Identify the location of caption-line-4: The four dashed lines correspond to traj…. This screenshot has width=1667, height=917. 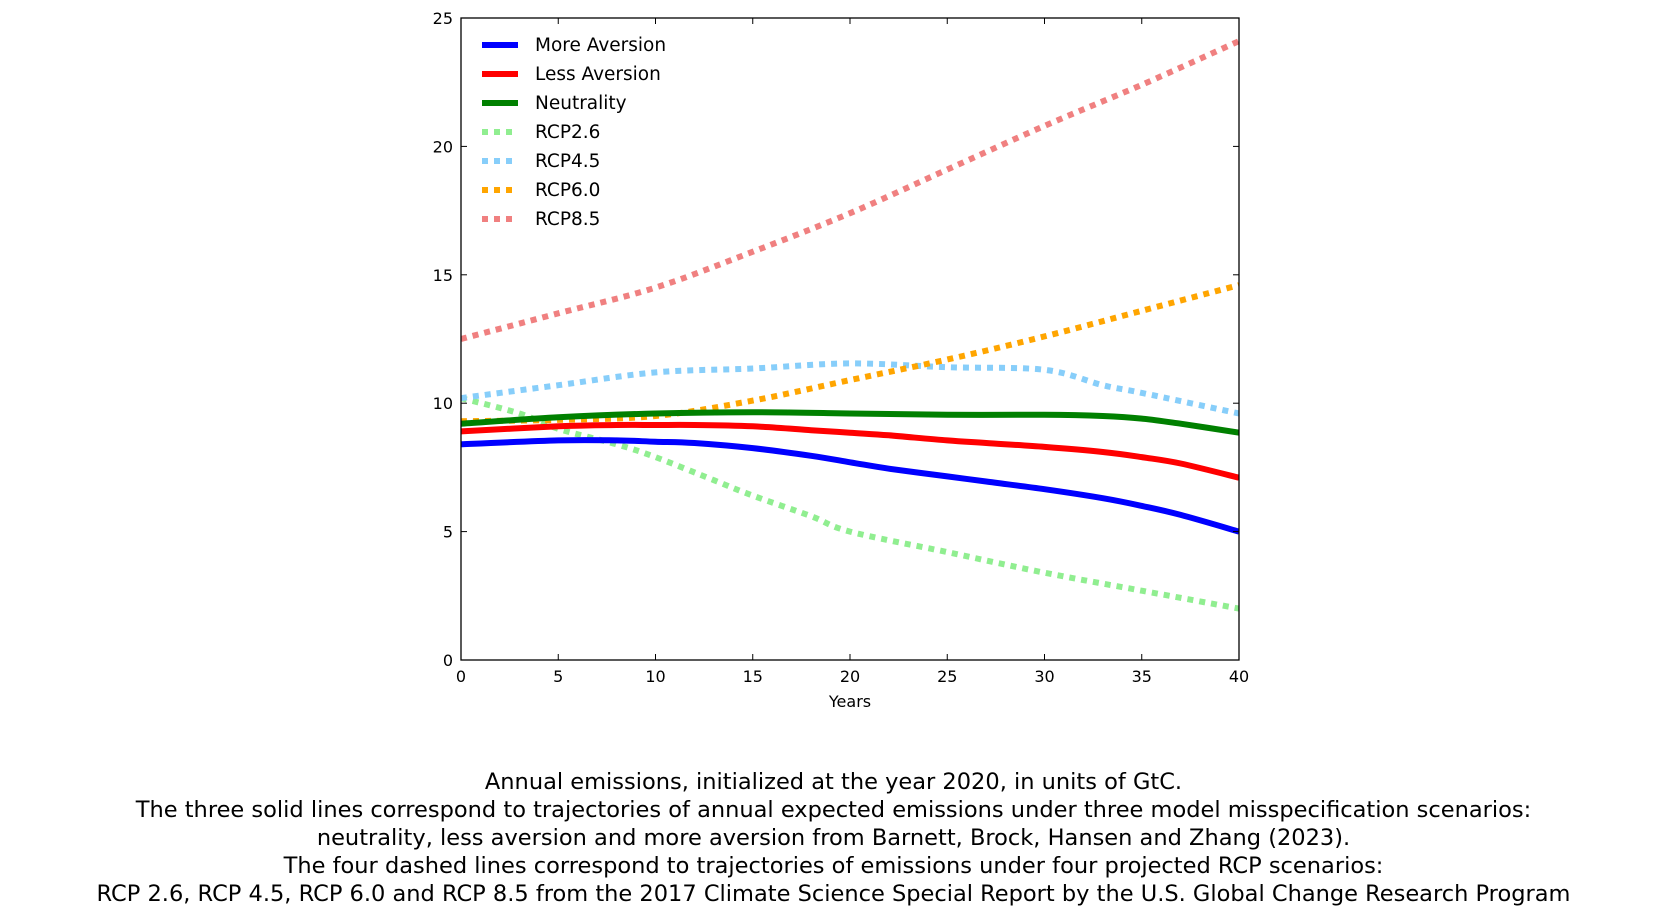
(833, 866).